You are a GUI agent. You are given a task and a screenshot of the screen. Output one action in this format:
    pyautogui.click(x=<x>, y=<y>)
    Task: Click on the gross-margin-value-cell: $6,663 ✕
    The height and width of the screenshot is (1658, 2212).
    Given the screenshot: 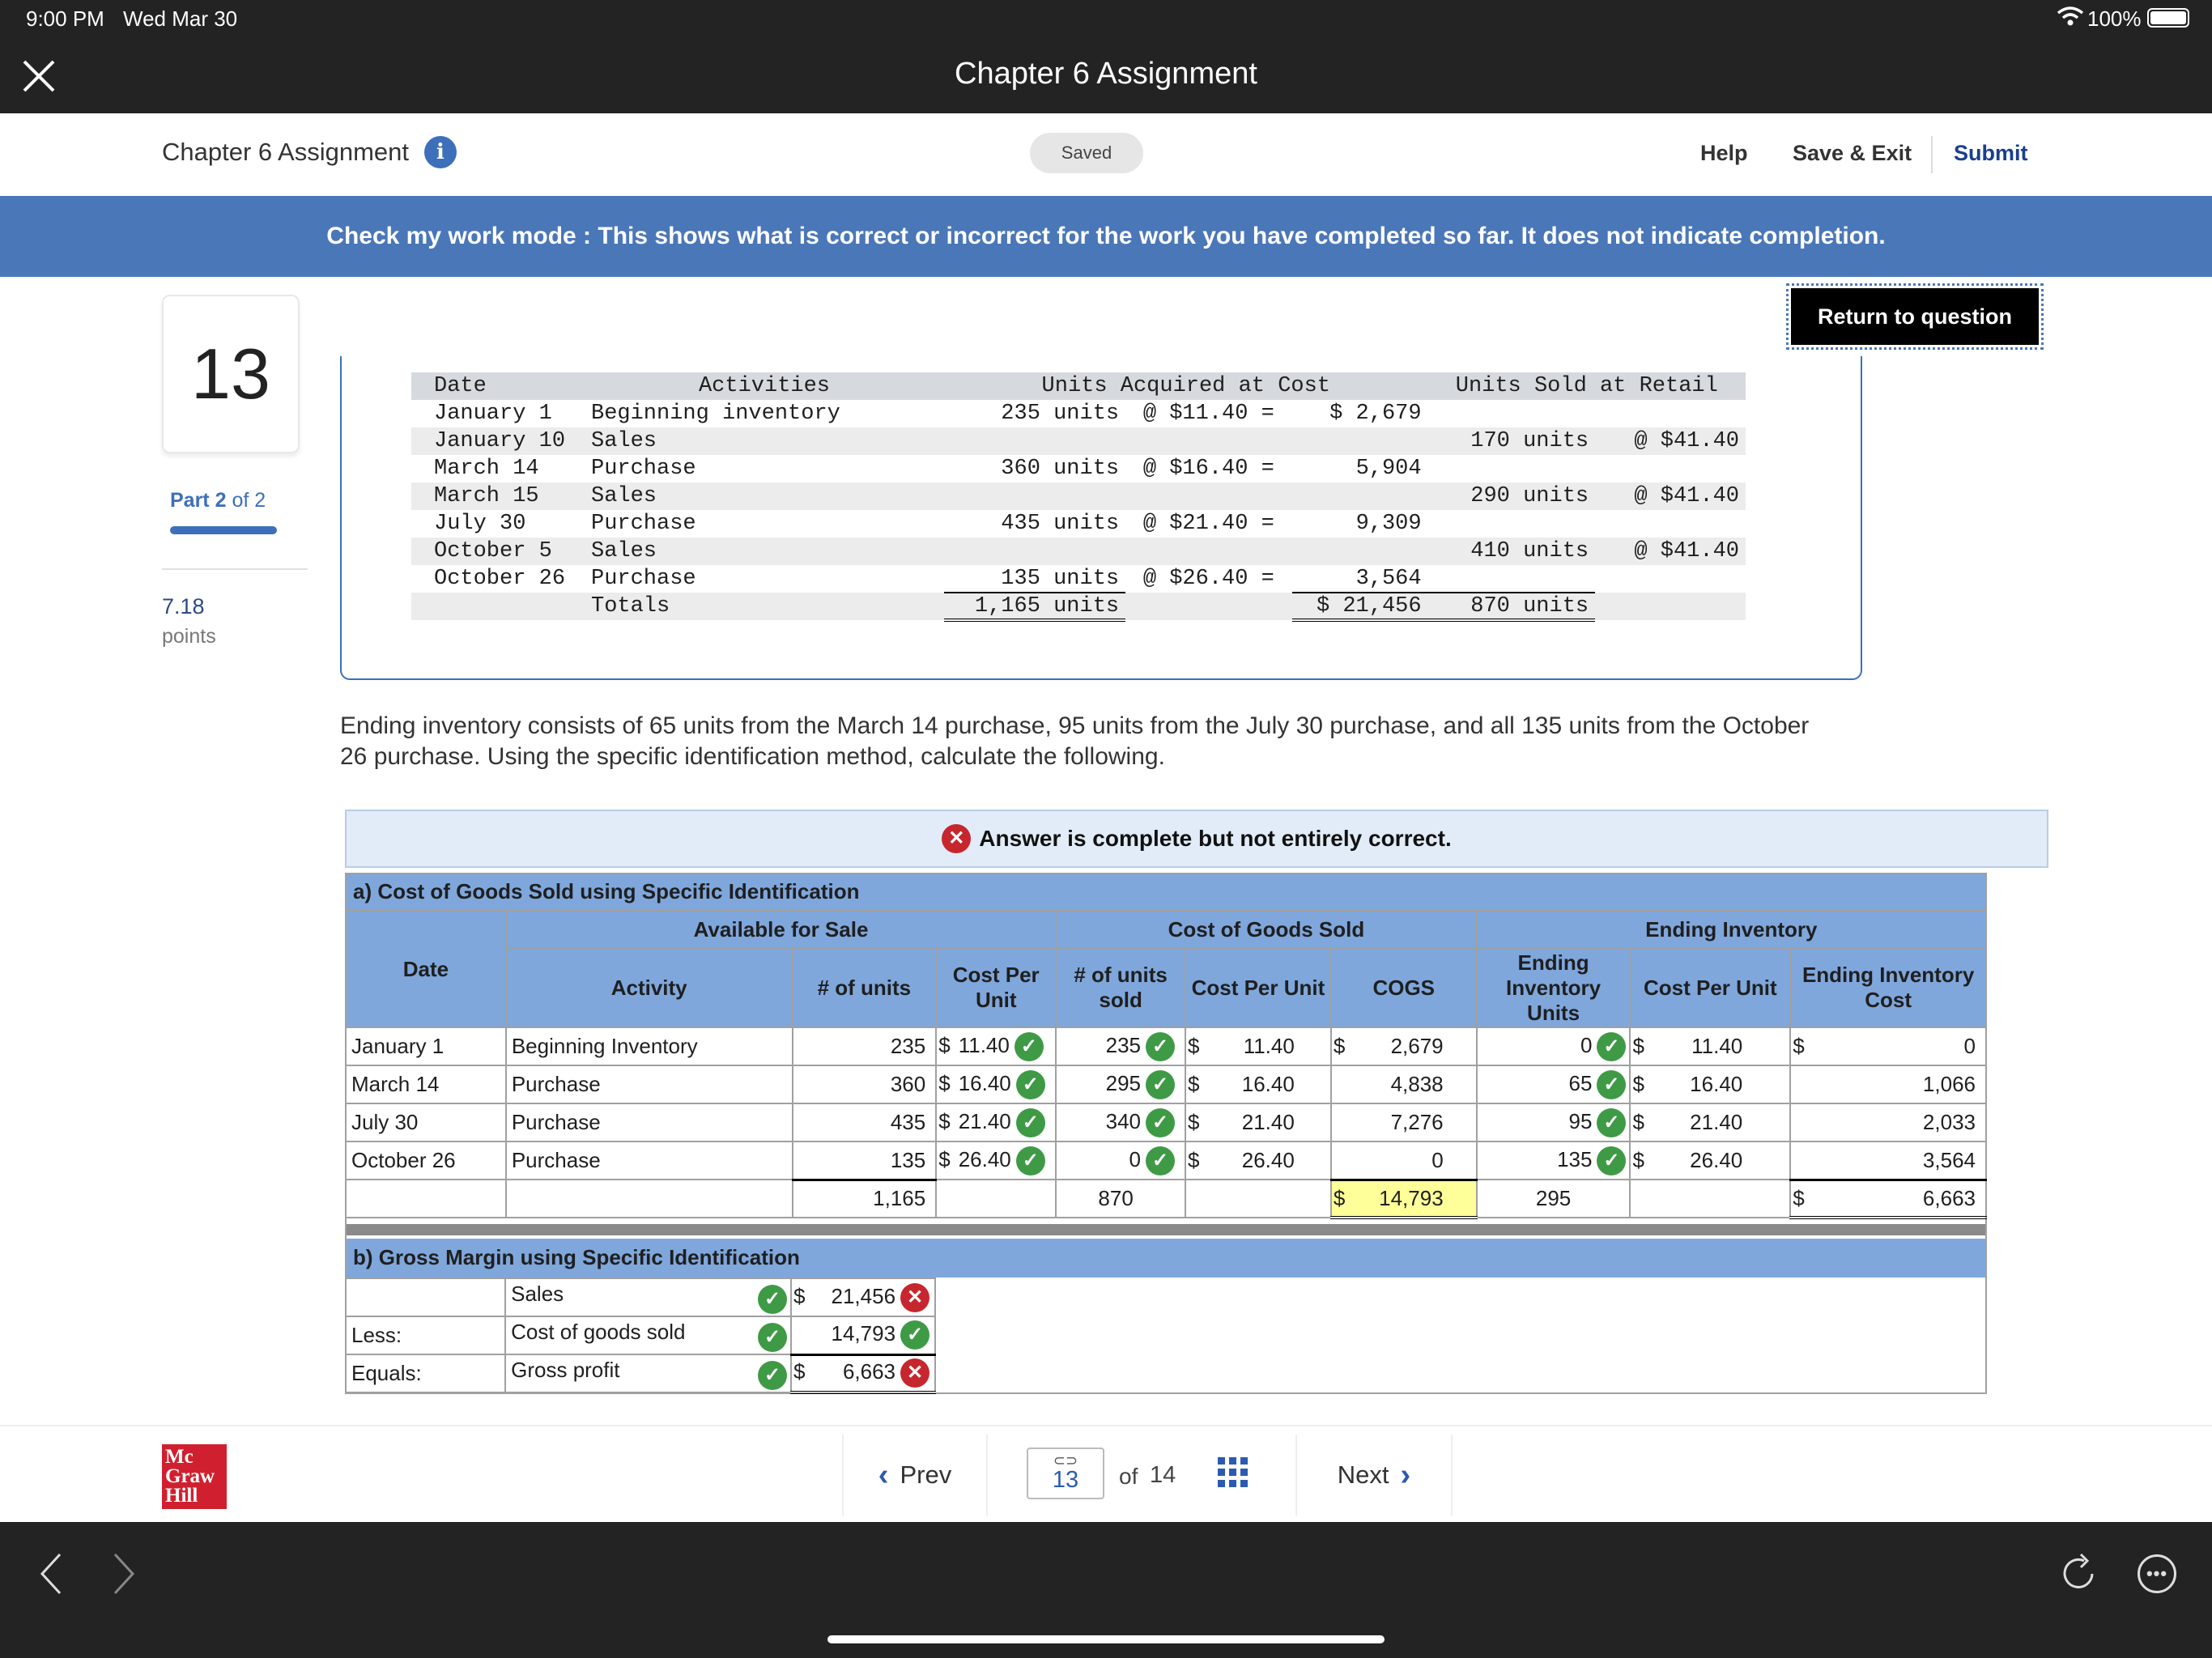 What is the action you would take?
    pyautogui.click(x=863, y=1373)
    